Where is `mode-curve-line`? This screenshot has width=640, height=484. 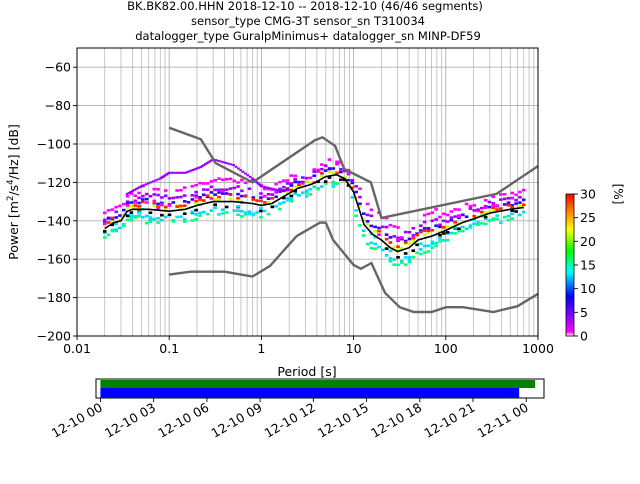
mode-curve-line is located at coordinates (314, 213).